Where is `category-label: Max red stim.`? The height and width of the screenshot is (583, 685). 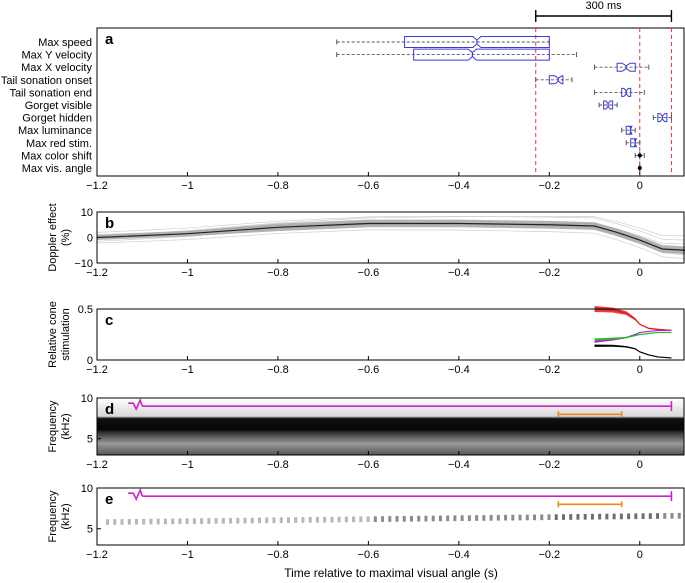 category-label: Max red stim. is located at coordinates (59, 144).